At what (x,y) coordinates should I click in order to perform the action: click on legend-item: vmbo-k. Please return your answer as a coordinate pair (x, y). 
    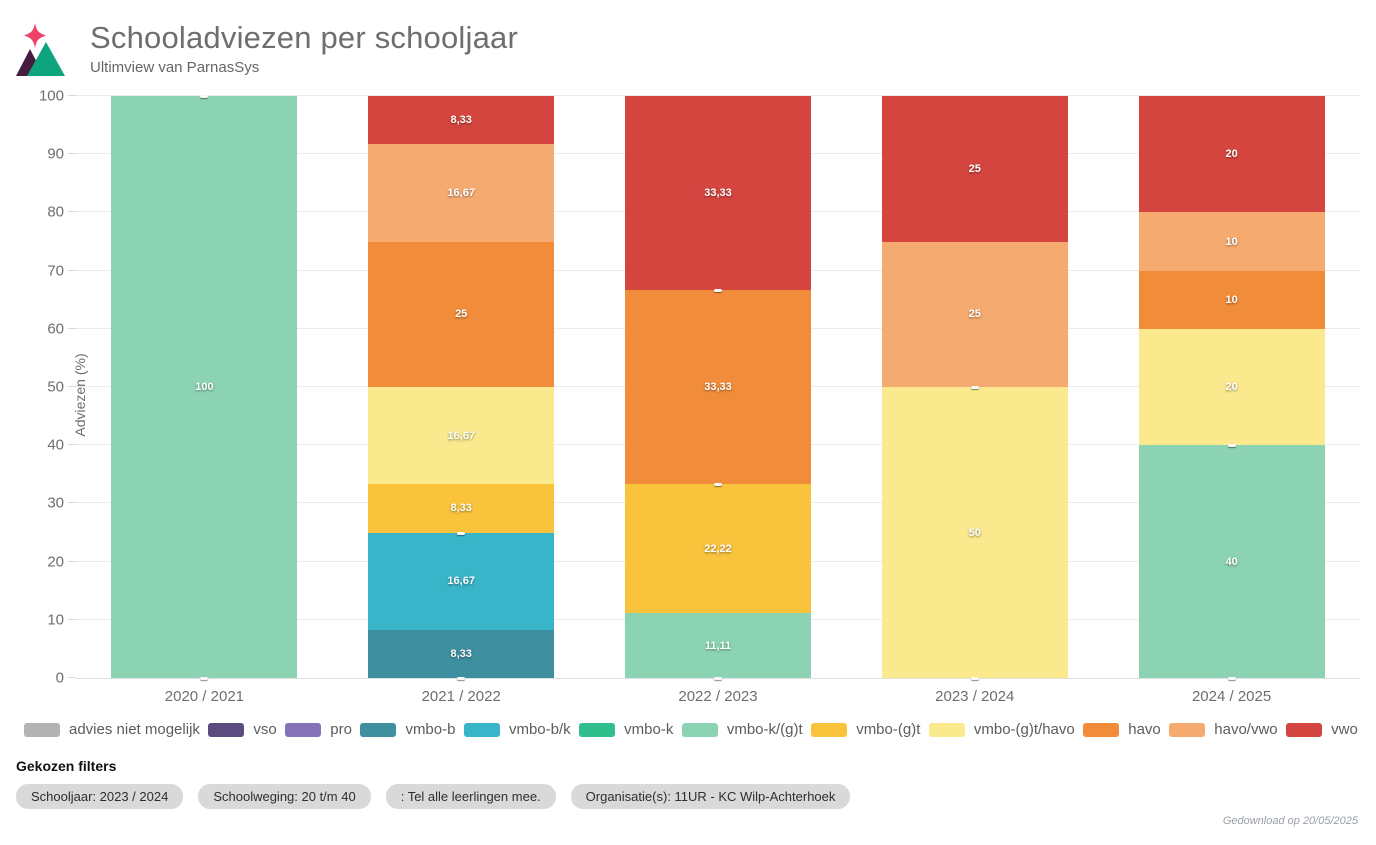
    Looking at the image, I should click on (626, 729).